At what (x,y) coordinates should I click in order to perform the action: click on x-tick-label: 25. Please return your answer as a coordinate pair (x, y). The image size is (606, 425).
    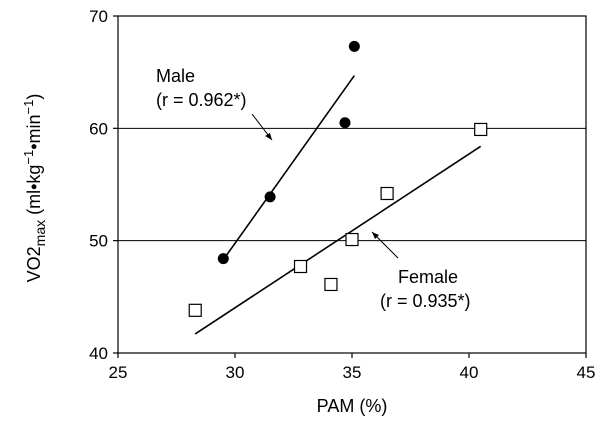
    Looking at the image, I should click on (118, 372).